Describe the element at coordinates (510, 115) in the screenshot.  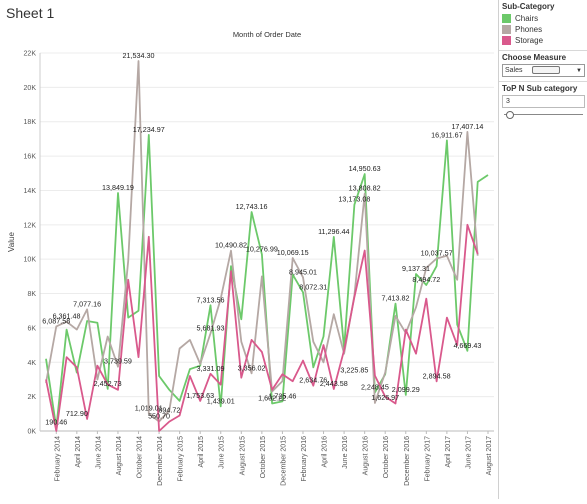
I see `slider-handle` at that location.